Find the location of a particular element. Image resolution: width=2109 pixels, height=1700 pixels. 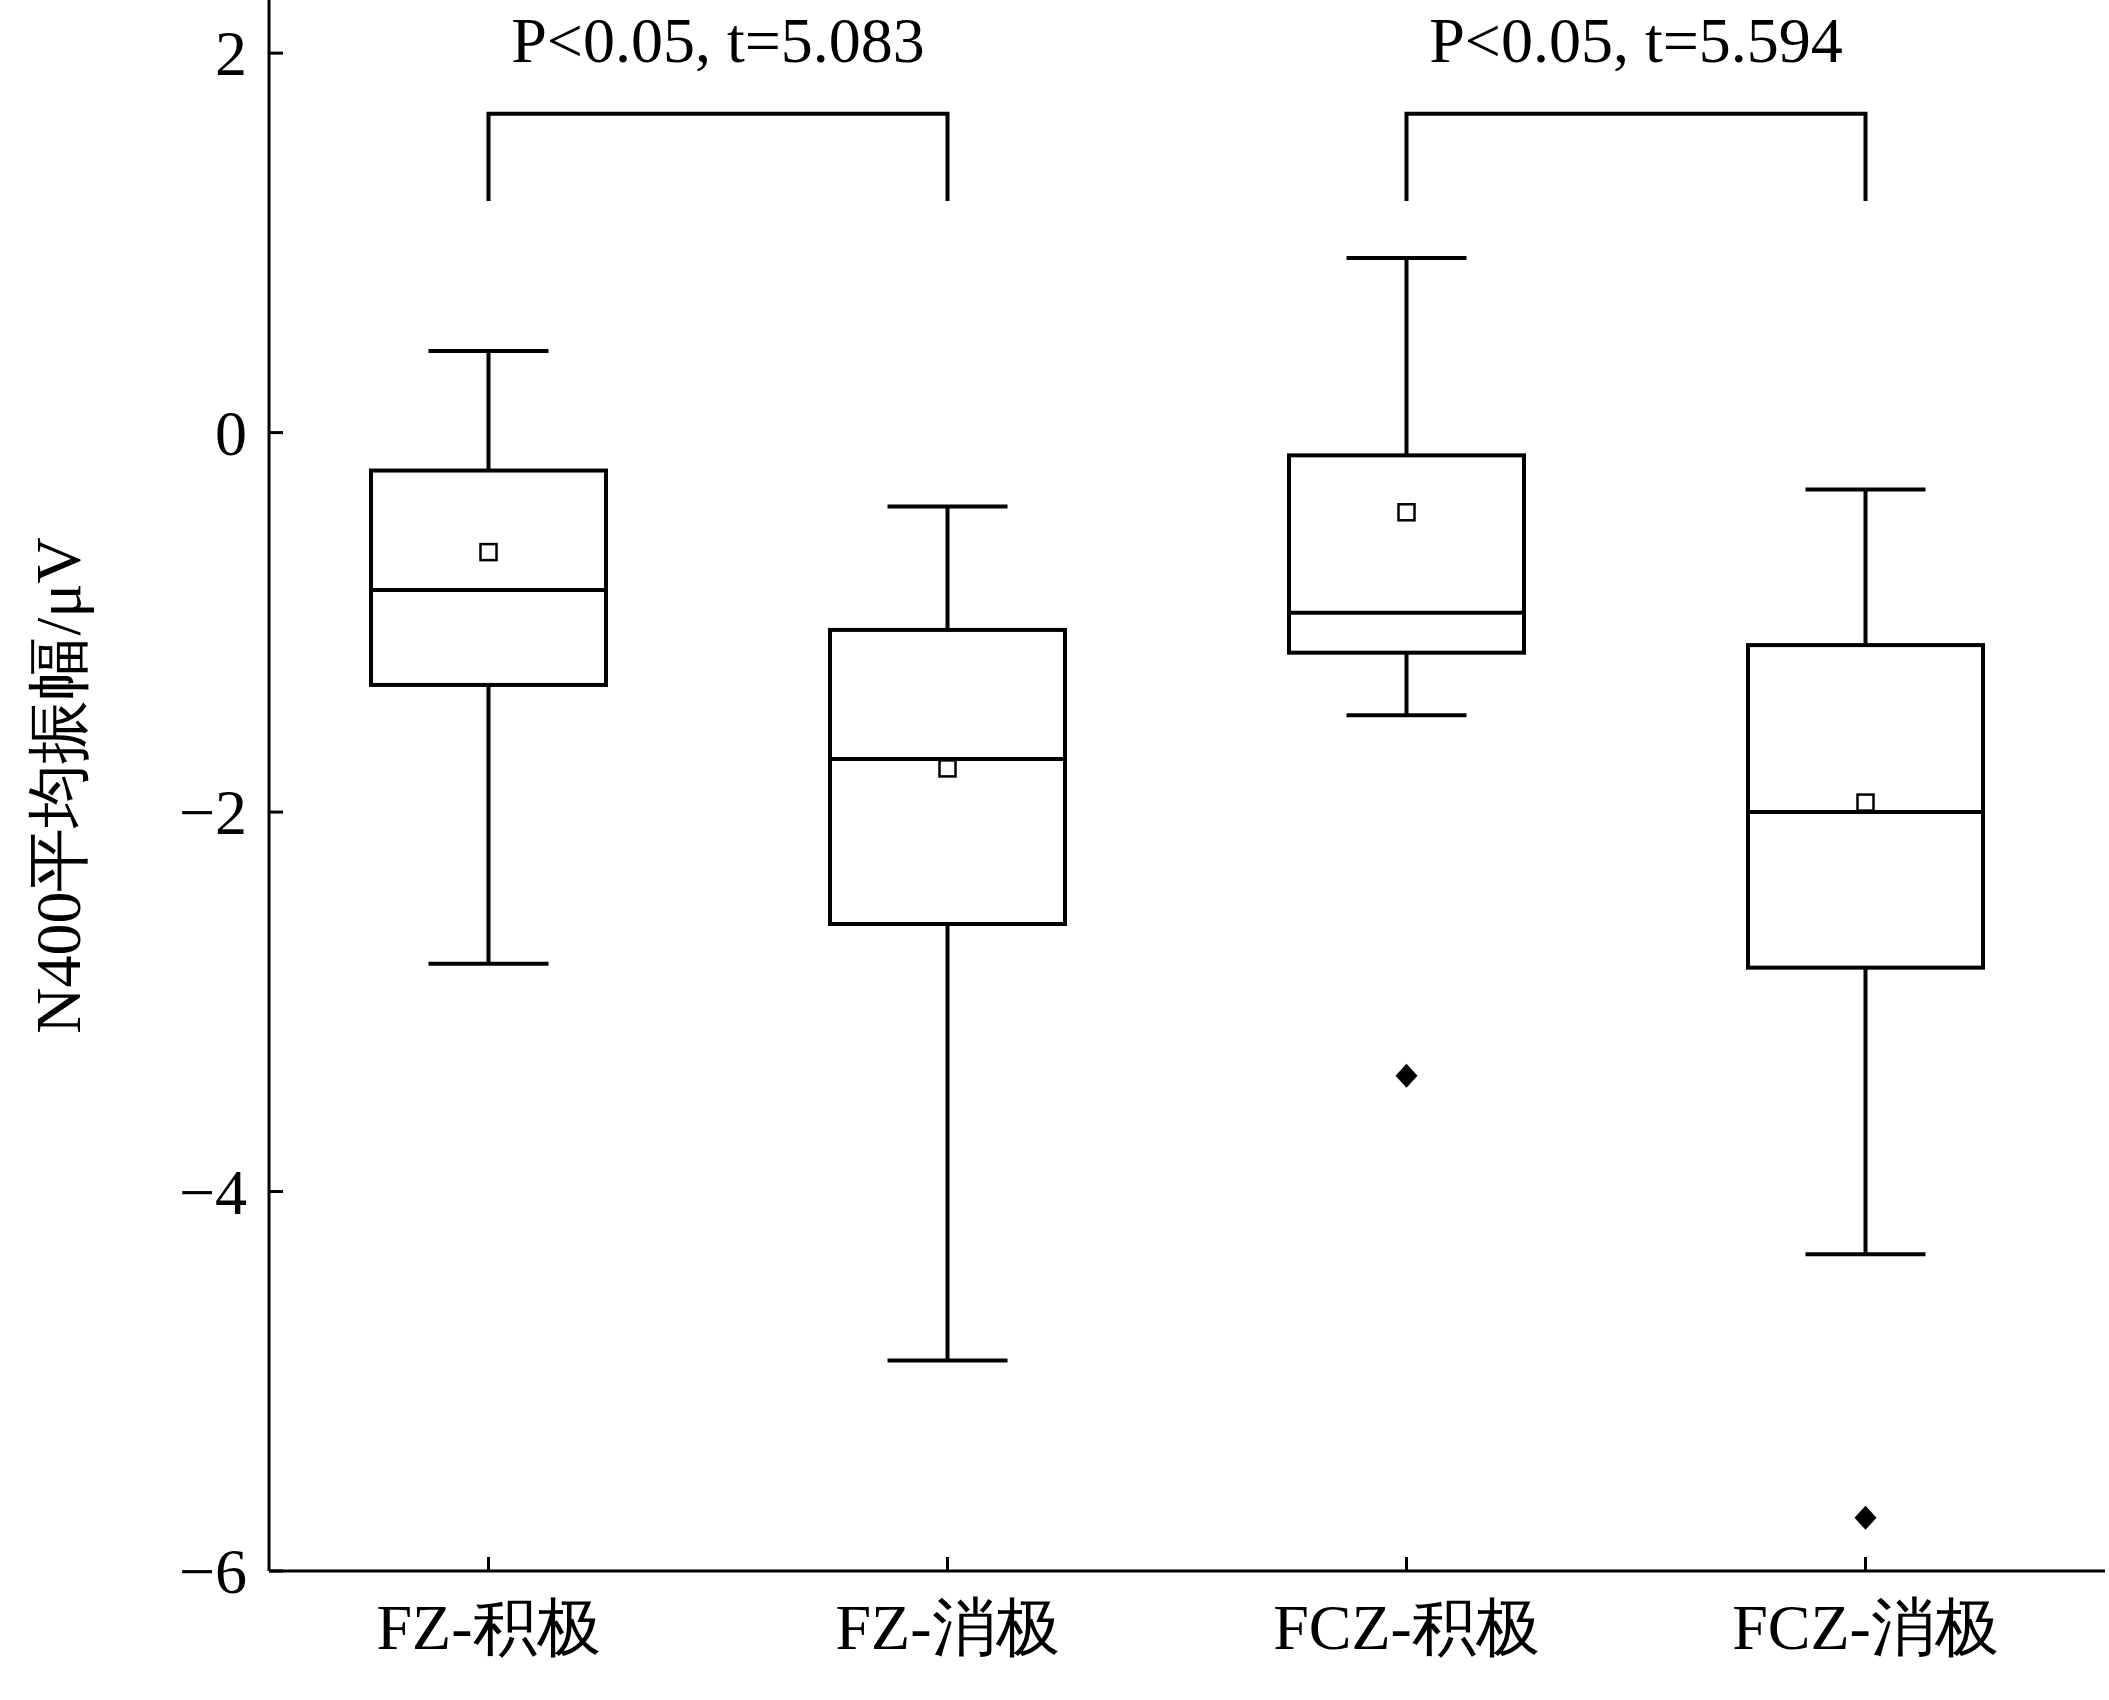

x-tick-label: FZ-积极 is located at coordinates (488, 1627).